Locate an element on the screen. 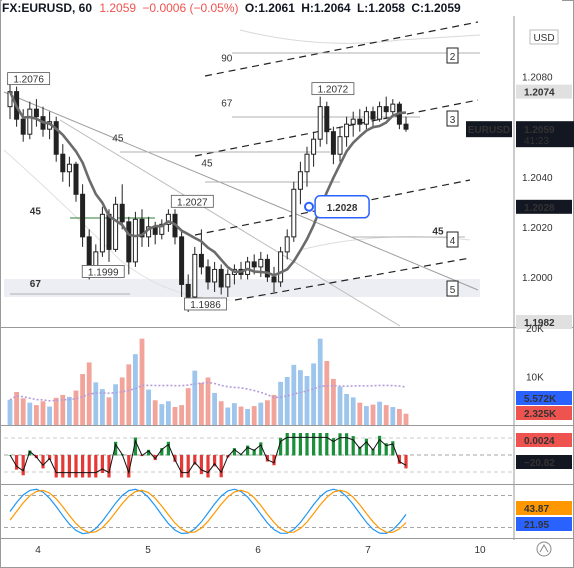 The height and width of the screenshot is (568, 574). low-key: L: is located at coordinates (362, 8).